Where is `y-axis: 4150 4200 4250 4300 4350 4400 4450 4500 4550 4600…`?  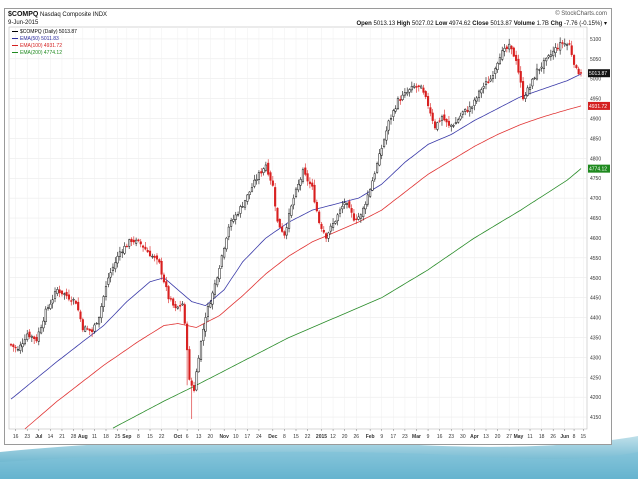 y-axis: 4150 4200 4250 4300 4350 4400 4450 4500 4550 4600… is located at coordinates (595, 229).